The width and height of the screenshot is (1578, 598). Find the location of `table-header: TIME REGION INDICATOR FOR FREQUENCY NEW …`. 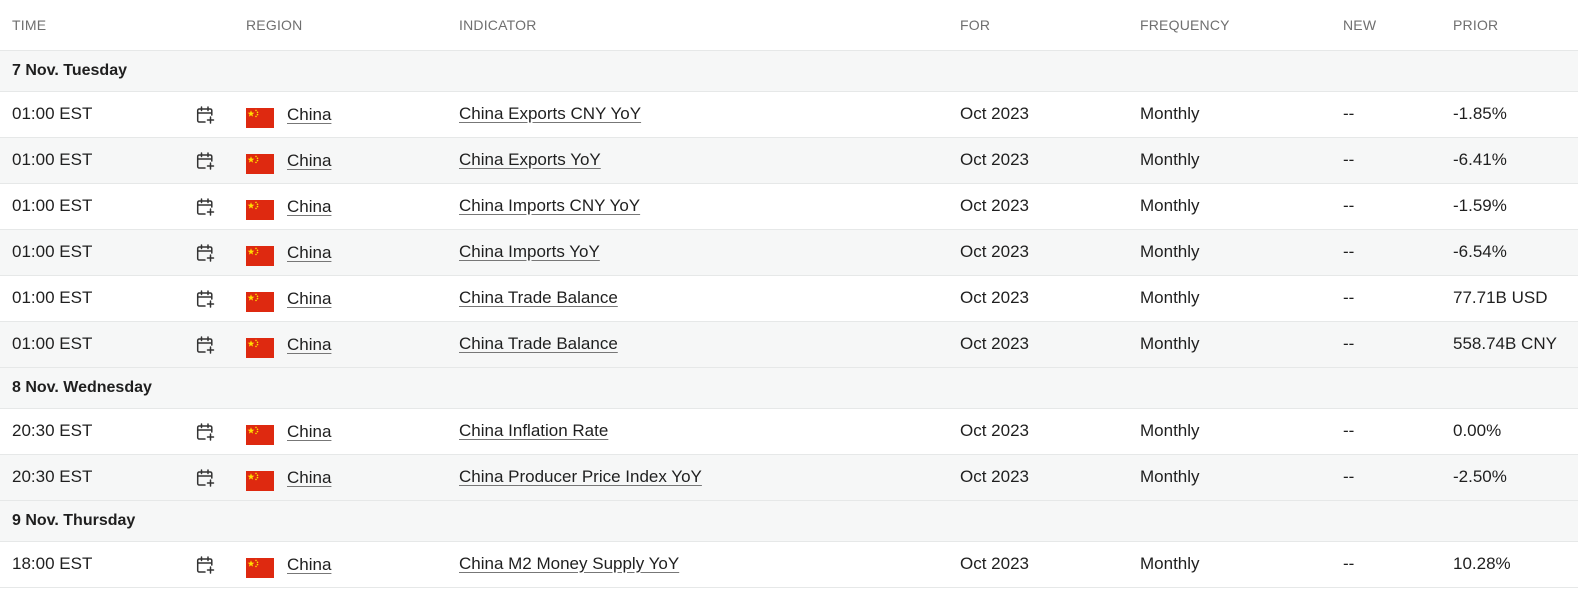

table-header: TIME REGION INDICATOR FOR FREQUENCY NEW … is located at coordinates (789, 25).